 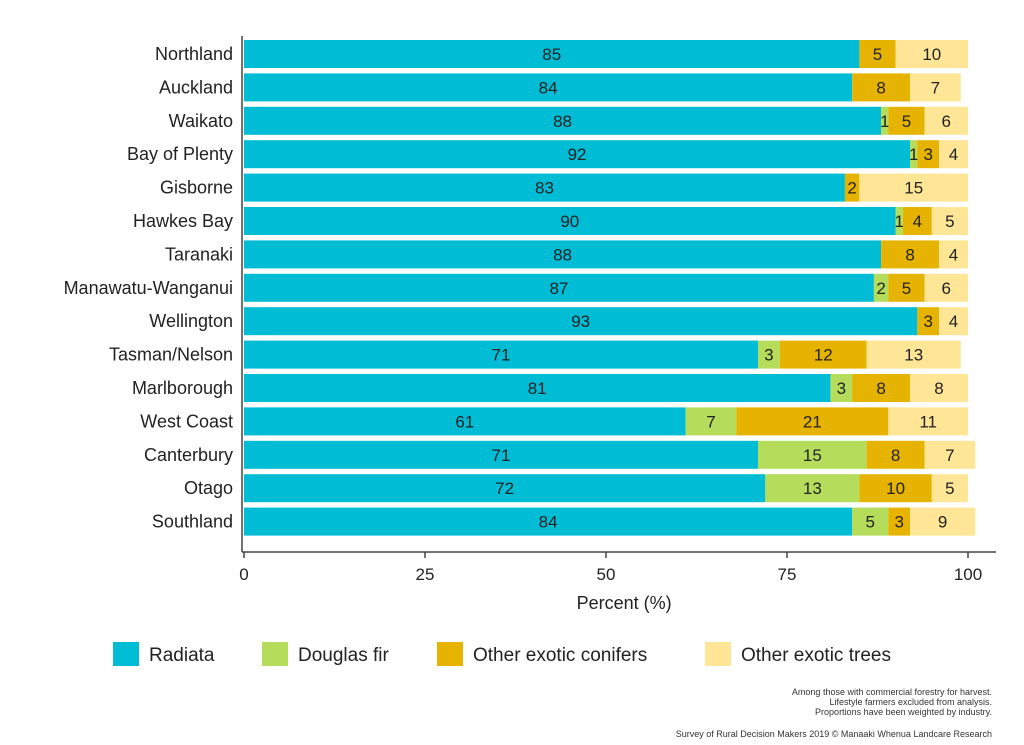 What do you see at coordinates (906, 288) in the screenshot?
I see `data-label-other-exotic-conifers-manawatu-wanganui: 5` at bounding box center [906, 288].